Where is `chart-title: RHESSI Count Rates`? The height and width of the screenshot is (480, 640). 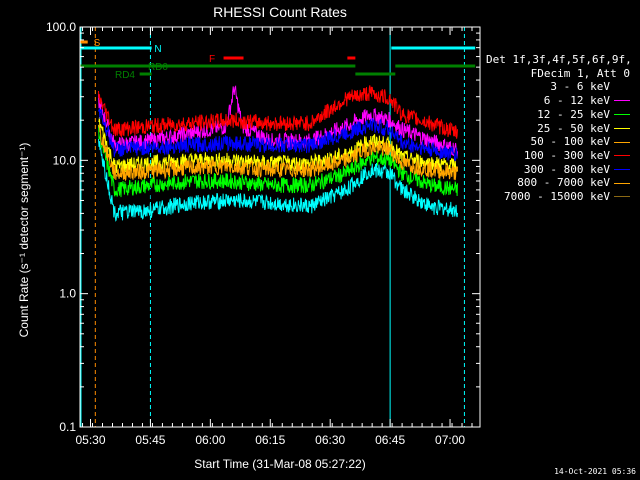
chart-title: RHESSI Count Rates is located at coordinates (280, 12).